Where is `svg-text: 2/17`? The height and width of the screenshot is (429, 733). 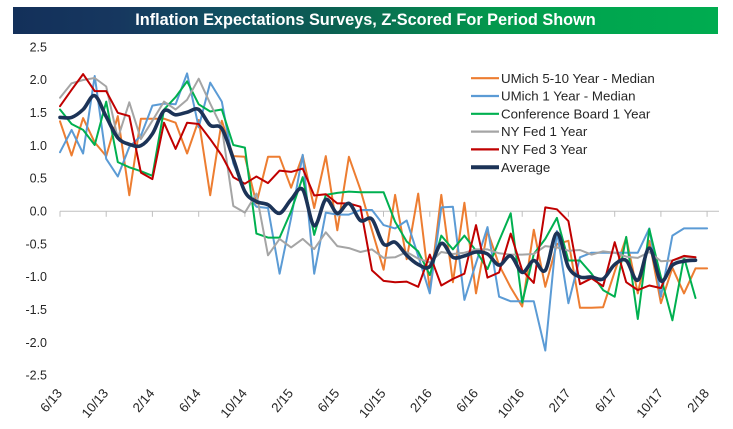
svg-text: 2/17 is located at coordinates (560, 400).